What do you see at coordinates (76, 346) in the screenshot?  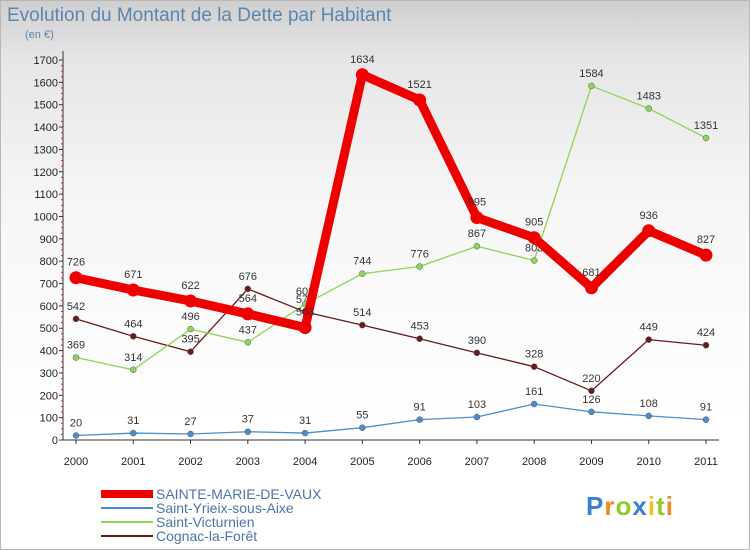 I see `data-label: 369` at bounding box center [76, 346].